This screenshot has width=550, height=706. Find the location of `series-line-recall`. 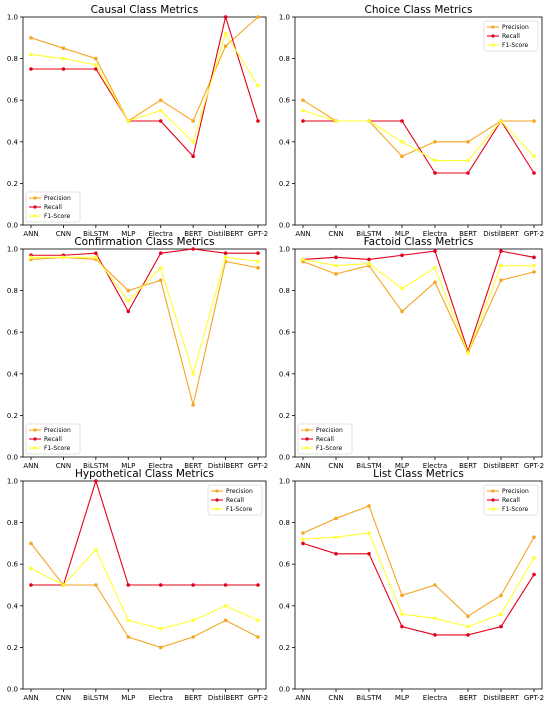

series-line-recall is located at coordinates (418, 301).